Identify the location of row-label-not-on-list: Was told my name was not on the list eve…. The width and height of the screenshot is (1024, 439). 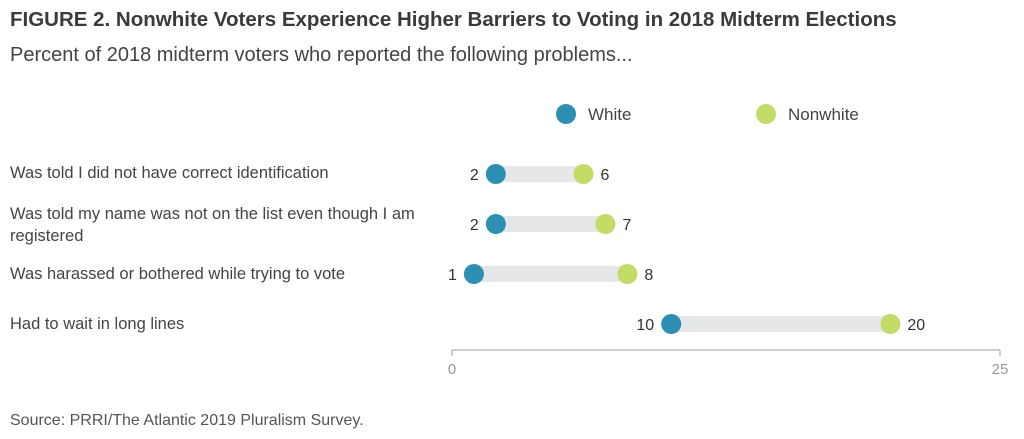
(212, 225).